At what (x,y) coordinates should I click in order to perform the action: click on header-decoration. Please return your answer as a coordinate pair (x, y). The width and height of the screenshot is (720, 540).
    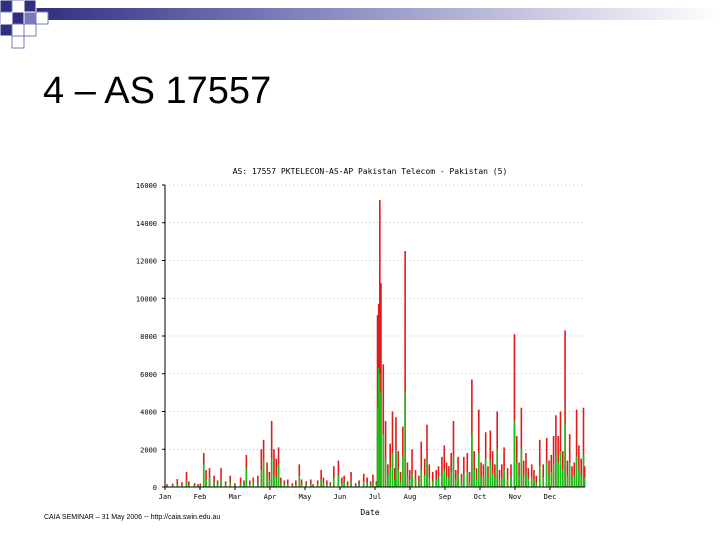
    Looking at the image, I should click on (360, 24).